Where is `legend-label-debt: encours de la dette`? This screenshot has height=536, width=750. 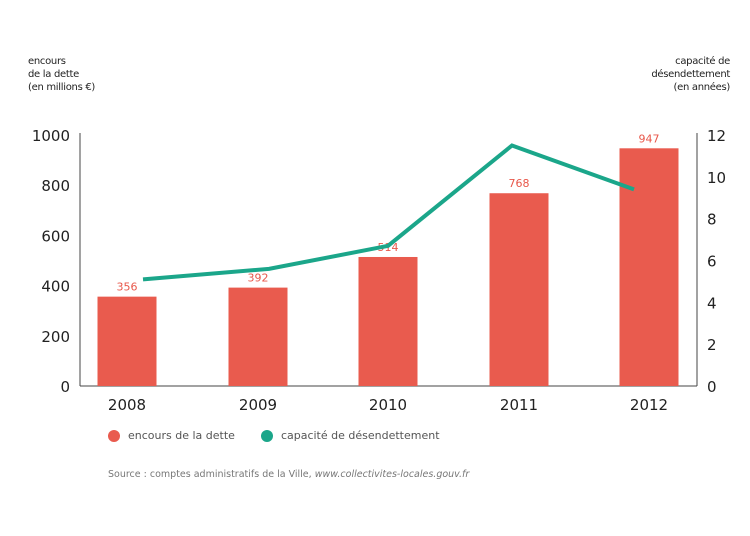 legend-label-debt: encours de la dette is located at coordinates (181, 435).